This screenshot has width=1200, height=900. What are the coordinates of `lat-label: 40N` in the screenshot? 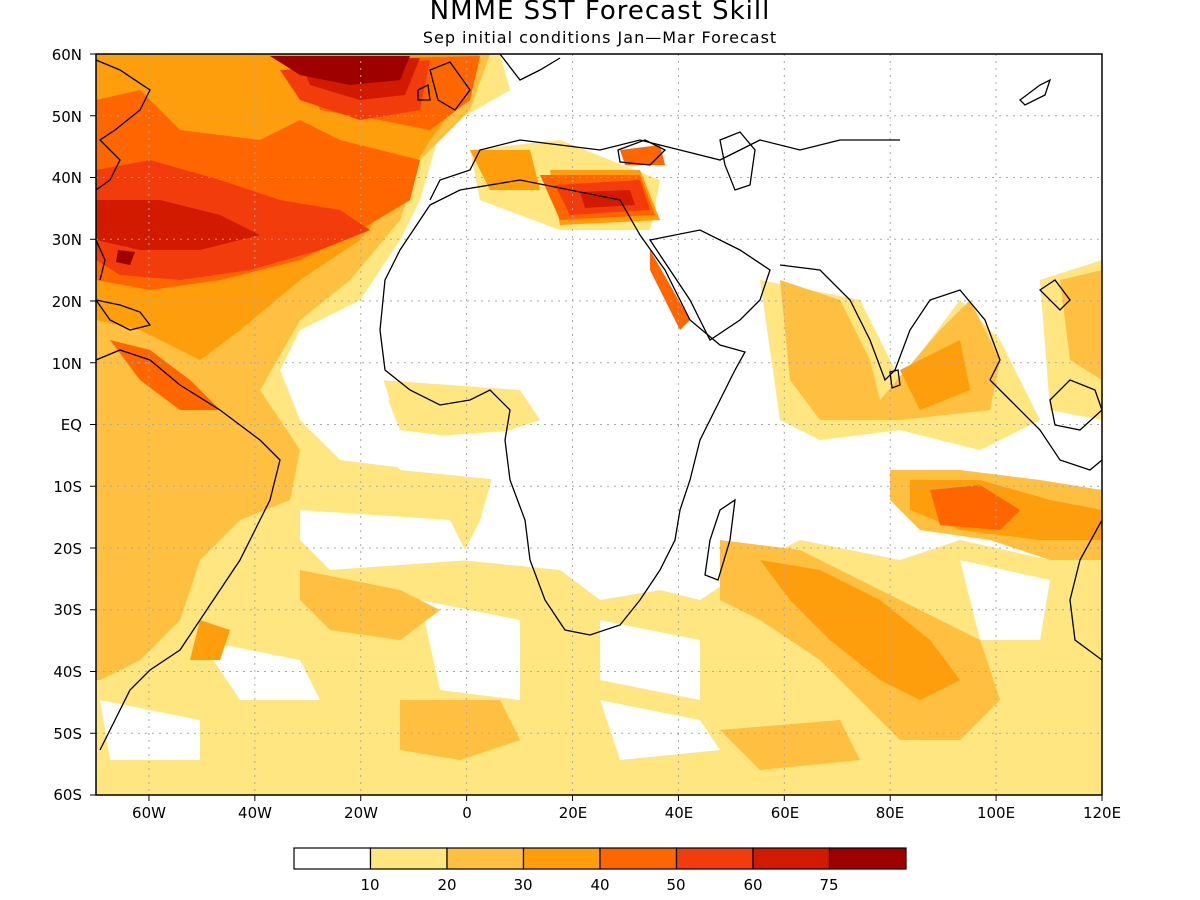 It's located at (67, 178).